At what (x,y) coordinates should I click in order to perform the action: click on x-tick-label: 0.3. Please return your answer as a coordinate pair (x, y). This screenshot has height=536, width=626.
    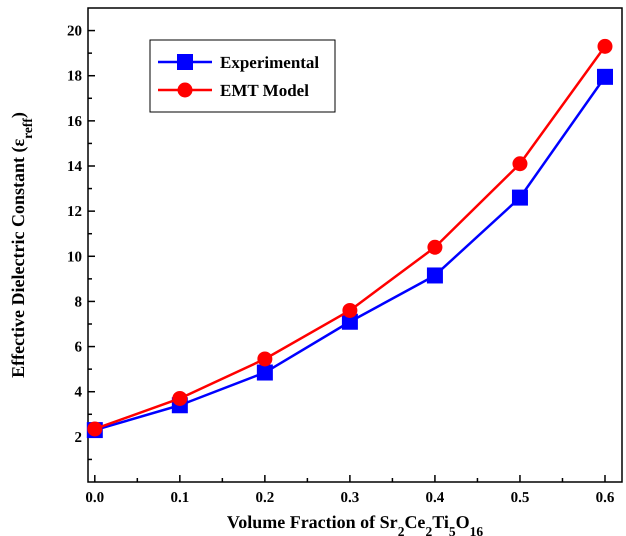
    Looking at the image, I should click on (350, 498).